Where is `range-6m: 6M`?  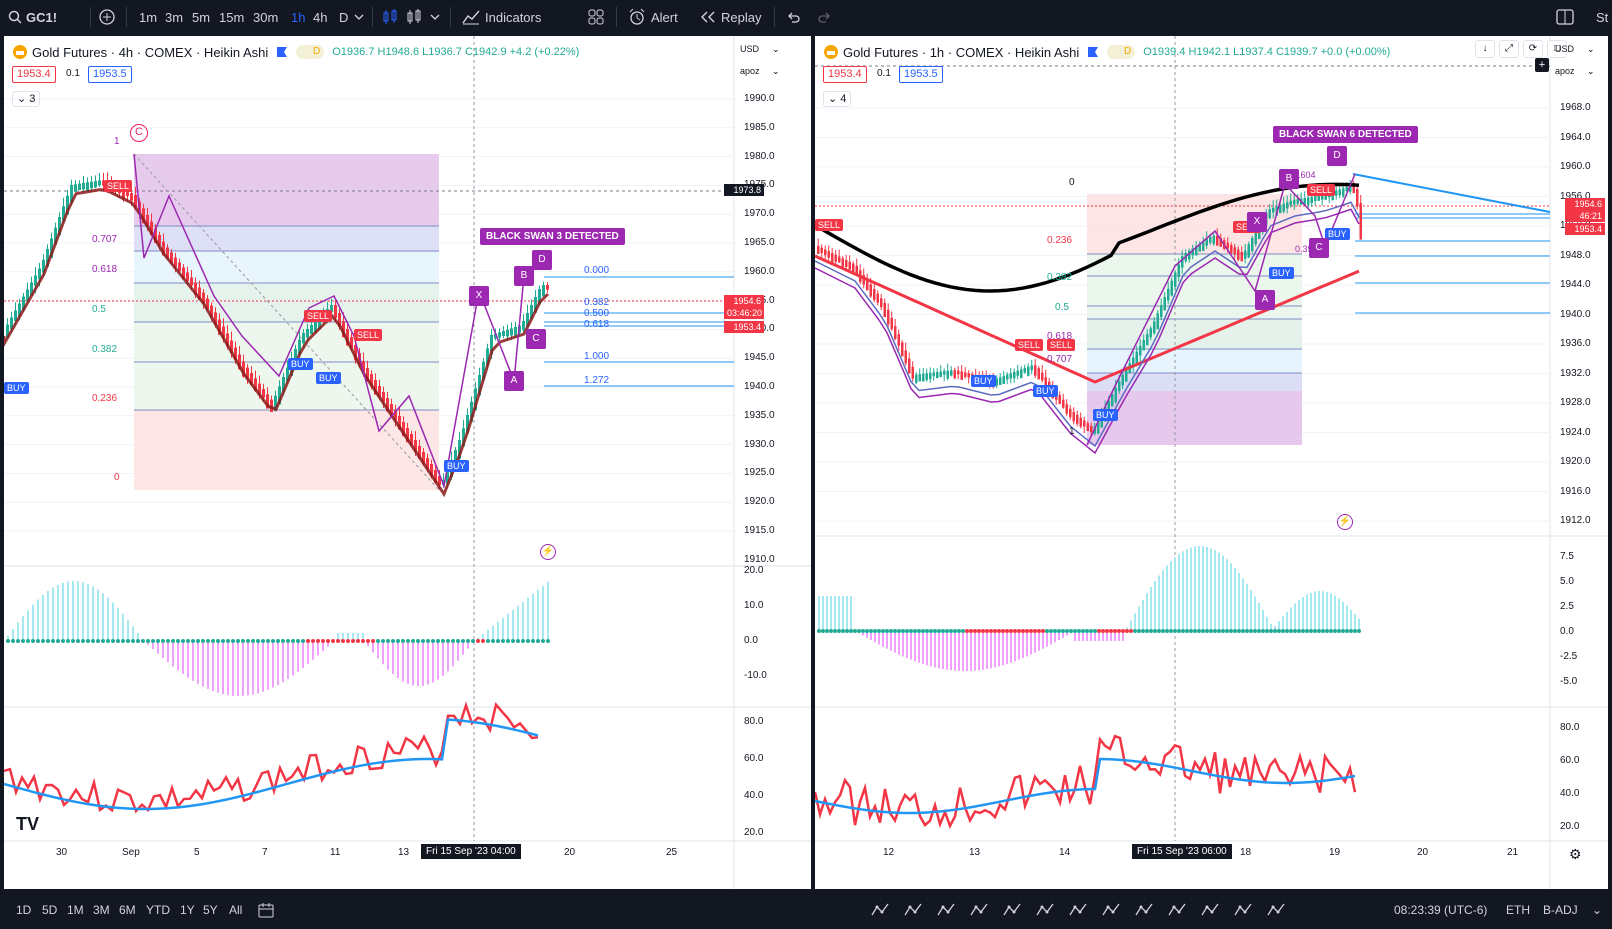
range-6m: 6M is located at coordinates (127, 910).